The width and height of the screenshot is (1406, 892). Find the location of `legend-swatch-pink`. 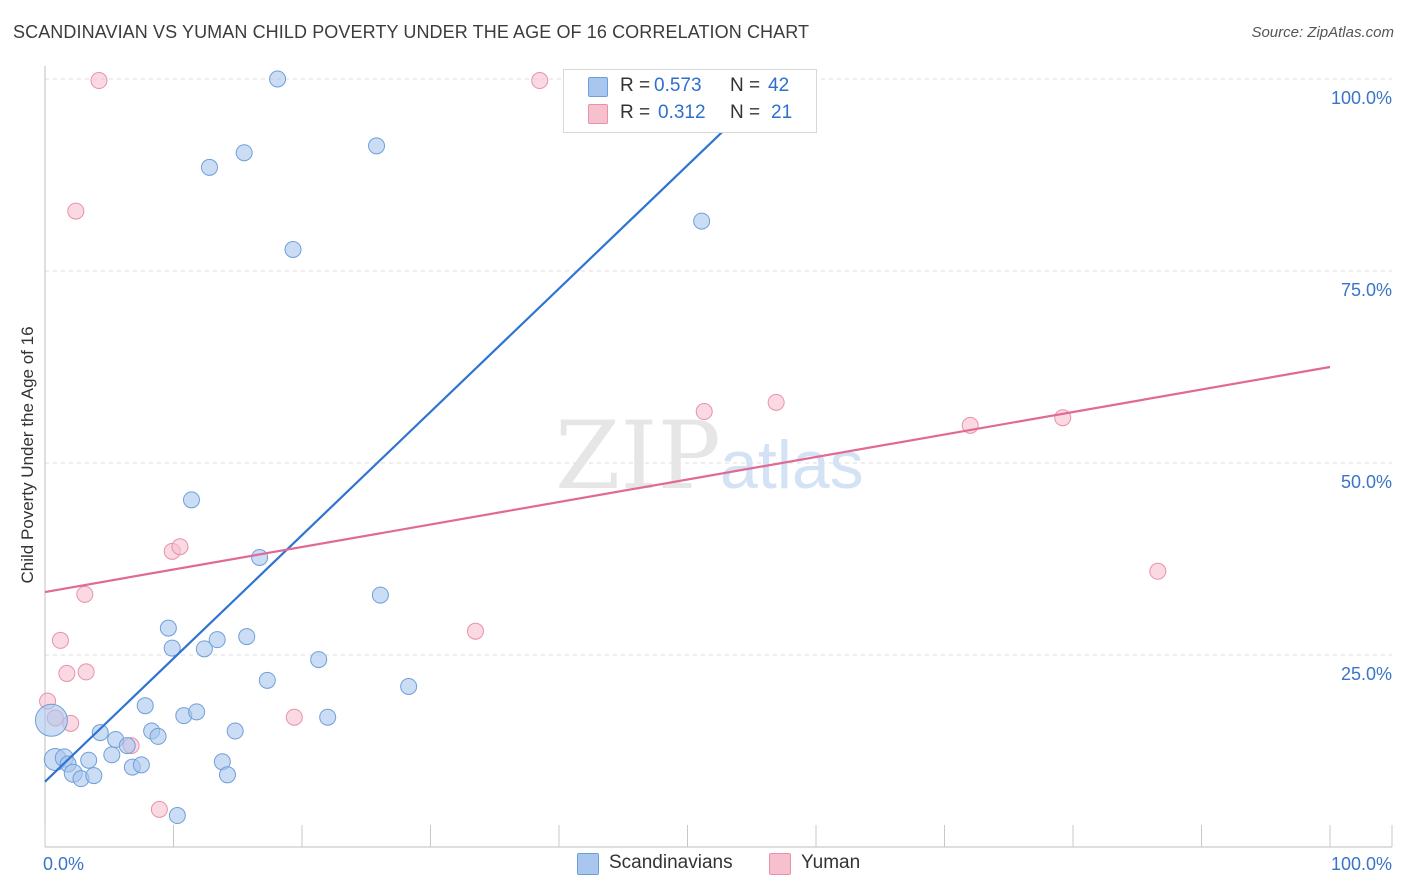

legend-swatch-pink is located at coordinates (598, 114).